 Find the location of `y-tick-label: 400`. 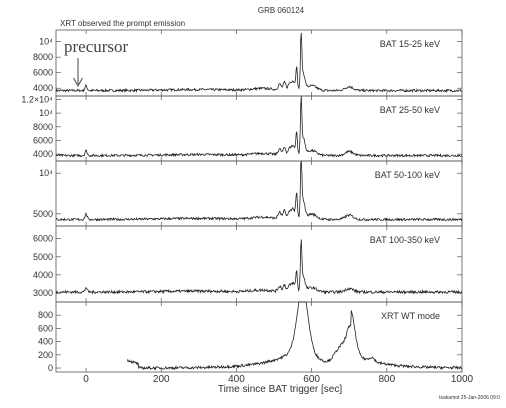

y-tick-label: 400 is located at coordinates (45, 342).